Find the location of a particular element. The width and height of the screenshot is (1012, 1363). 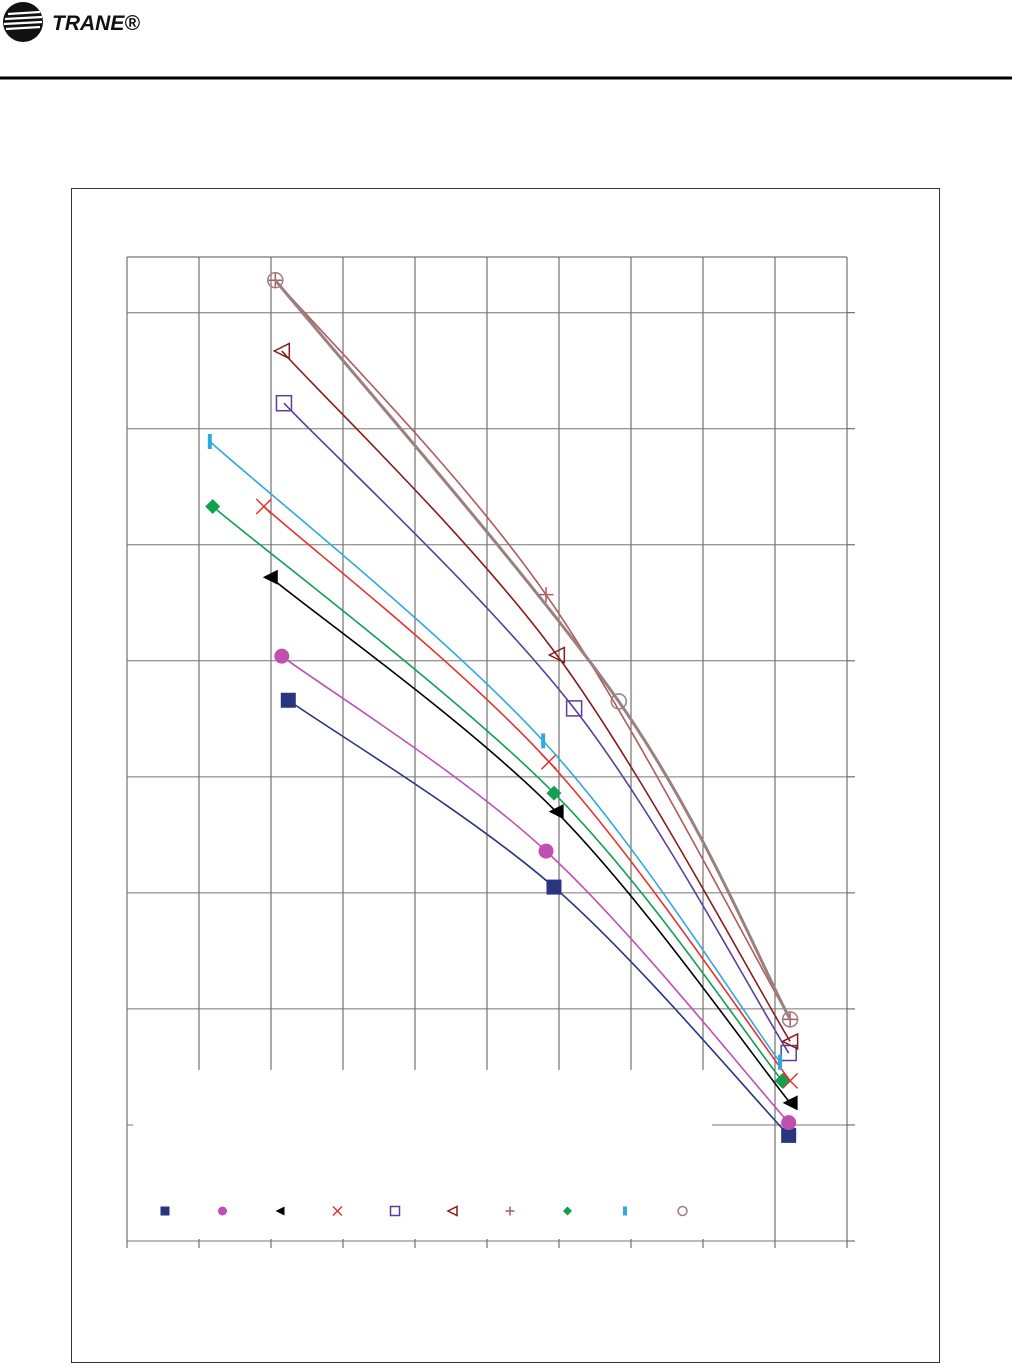

logo-text: TRANE® is located at coordinates (96, 23).